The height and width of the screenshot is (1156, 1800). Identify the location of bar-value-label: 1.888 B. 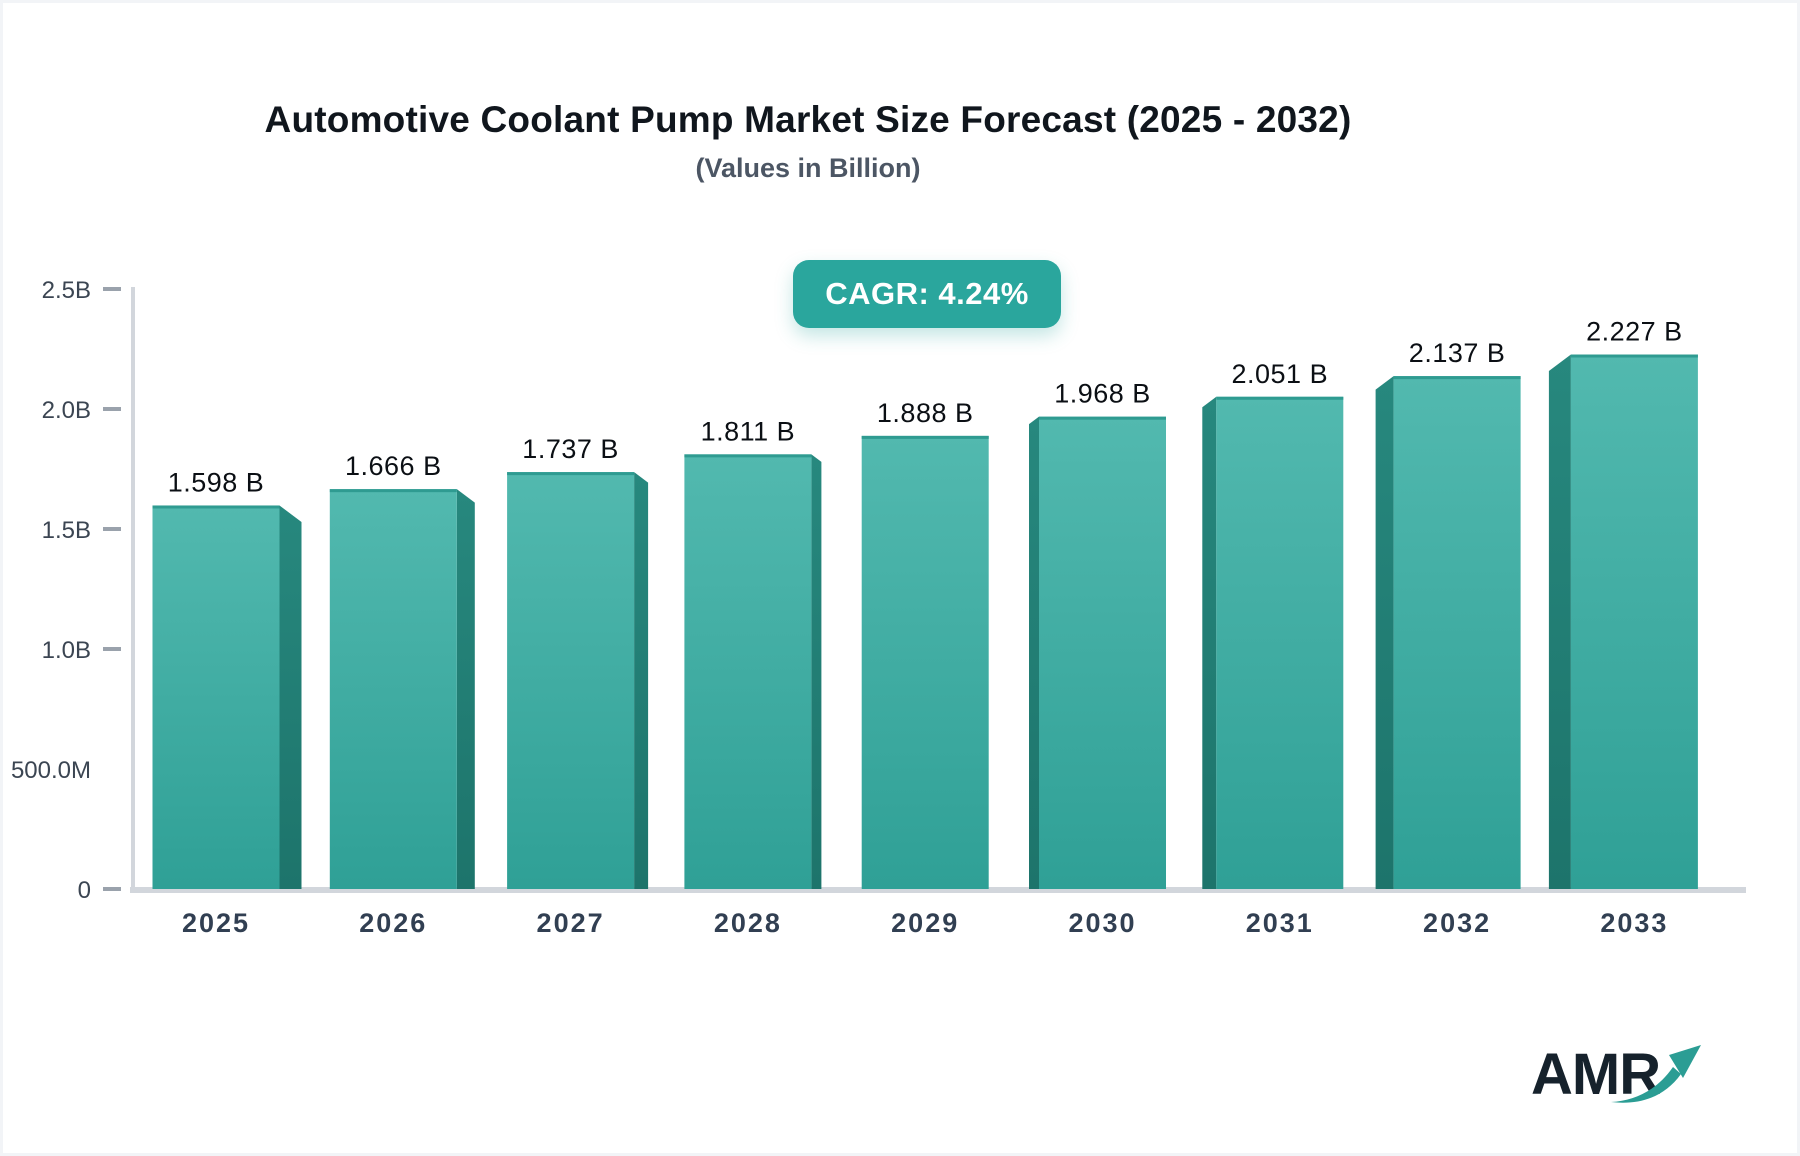
(925, 413).